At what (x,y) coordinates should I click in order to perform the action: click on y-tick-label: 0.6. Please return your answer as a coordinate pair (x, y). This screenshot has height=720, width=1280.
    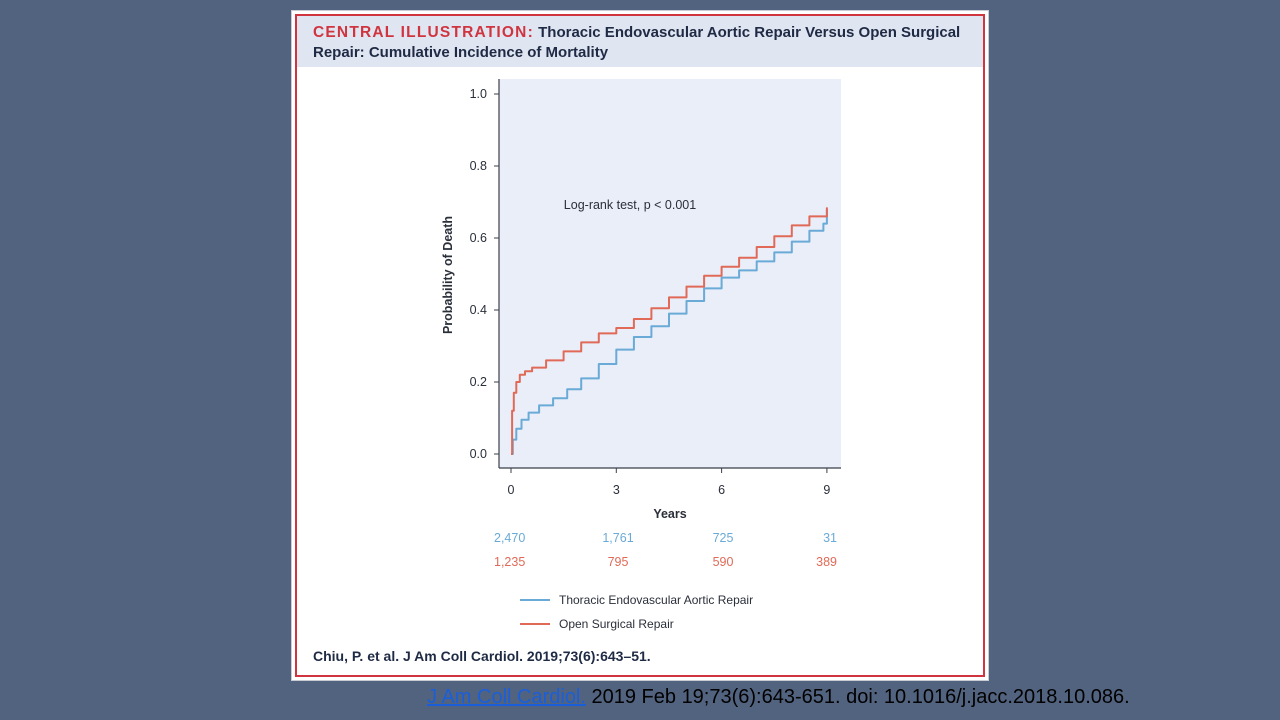
    Looking at the image, I should click on (478, 238).